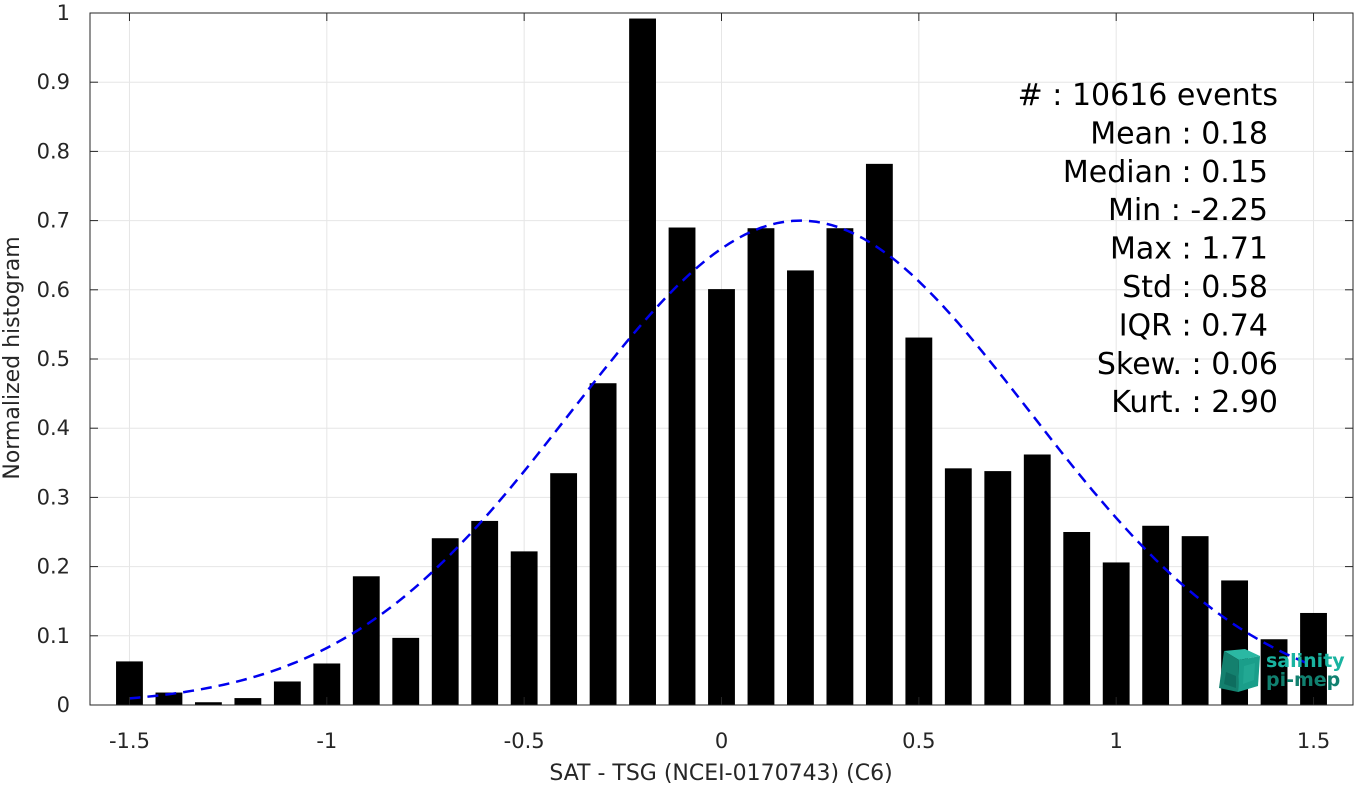 This screenshot has height=785, width=1367. I want to click on y-tick-label: 0.5, so click(53, 359).